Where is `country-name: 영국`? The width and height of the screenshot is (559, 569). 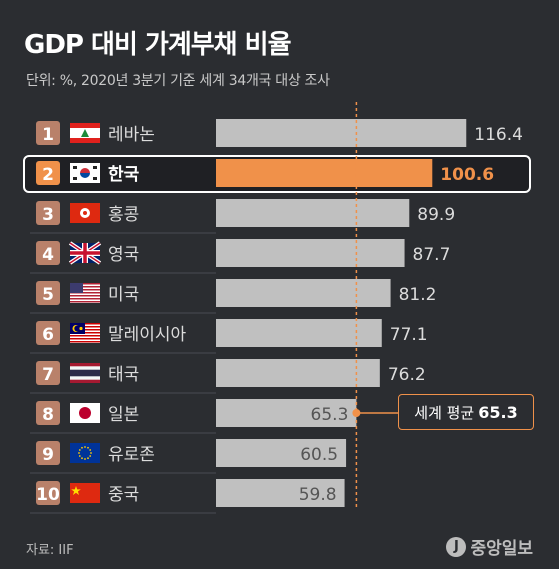 country-name: 영국 is located at coordinates (123, 255).